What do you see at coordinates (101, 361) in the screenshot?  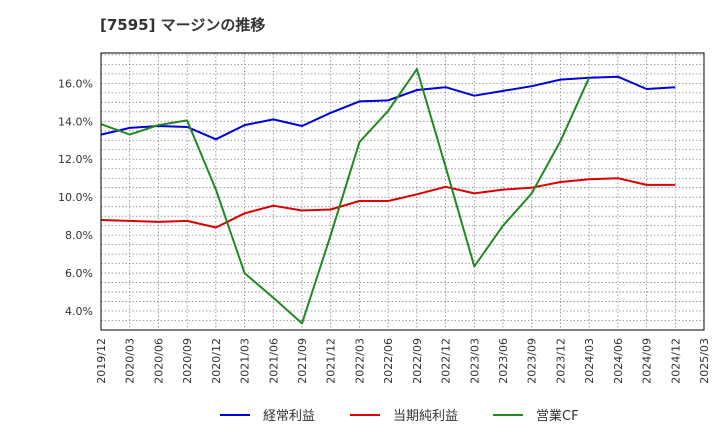 I see `x-tick-label: 2019/12` at bounding box center [101, 361].